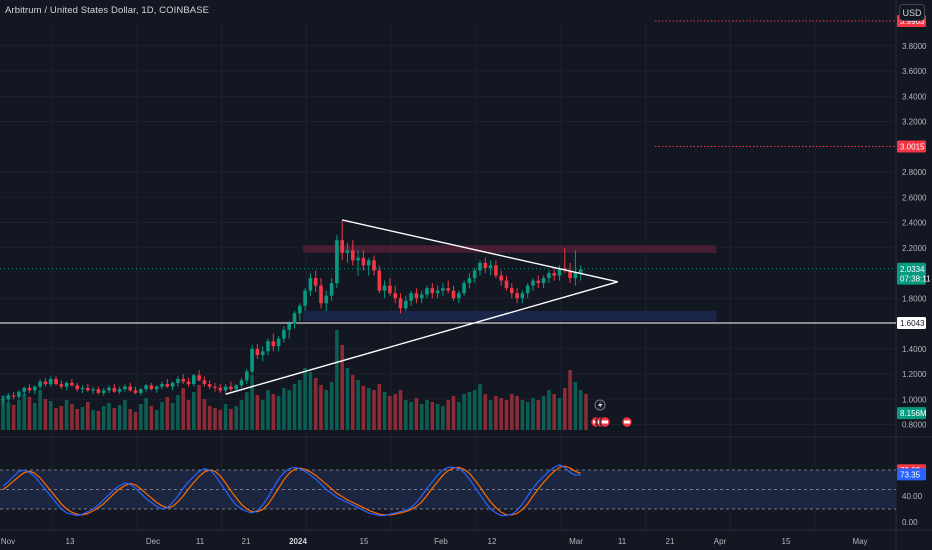 This screenshot has height=550, width=932. I want to click on support-zone, so click(510, 315).